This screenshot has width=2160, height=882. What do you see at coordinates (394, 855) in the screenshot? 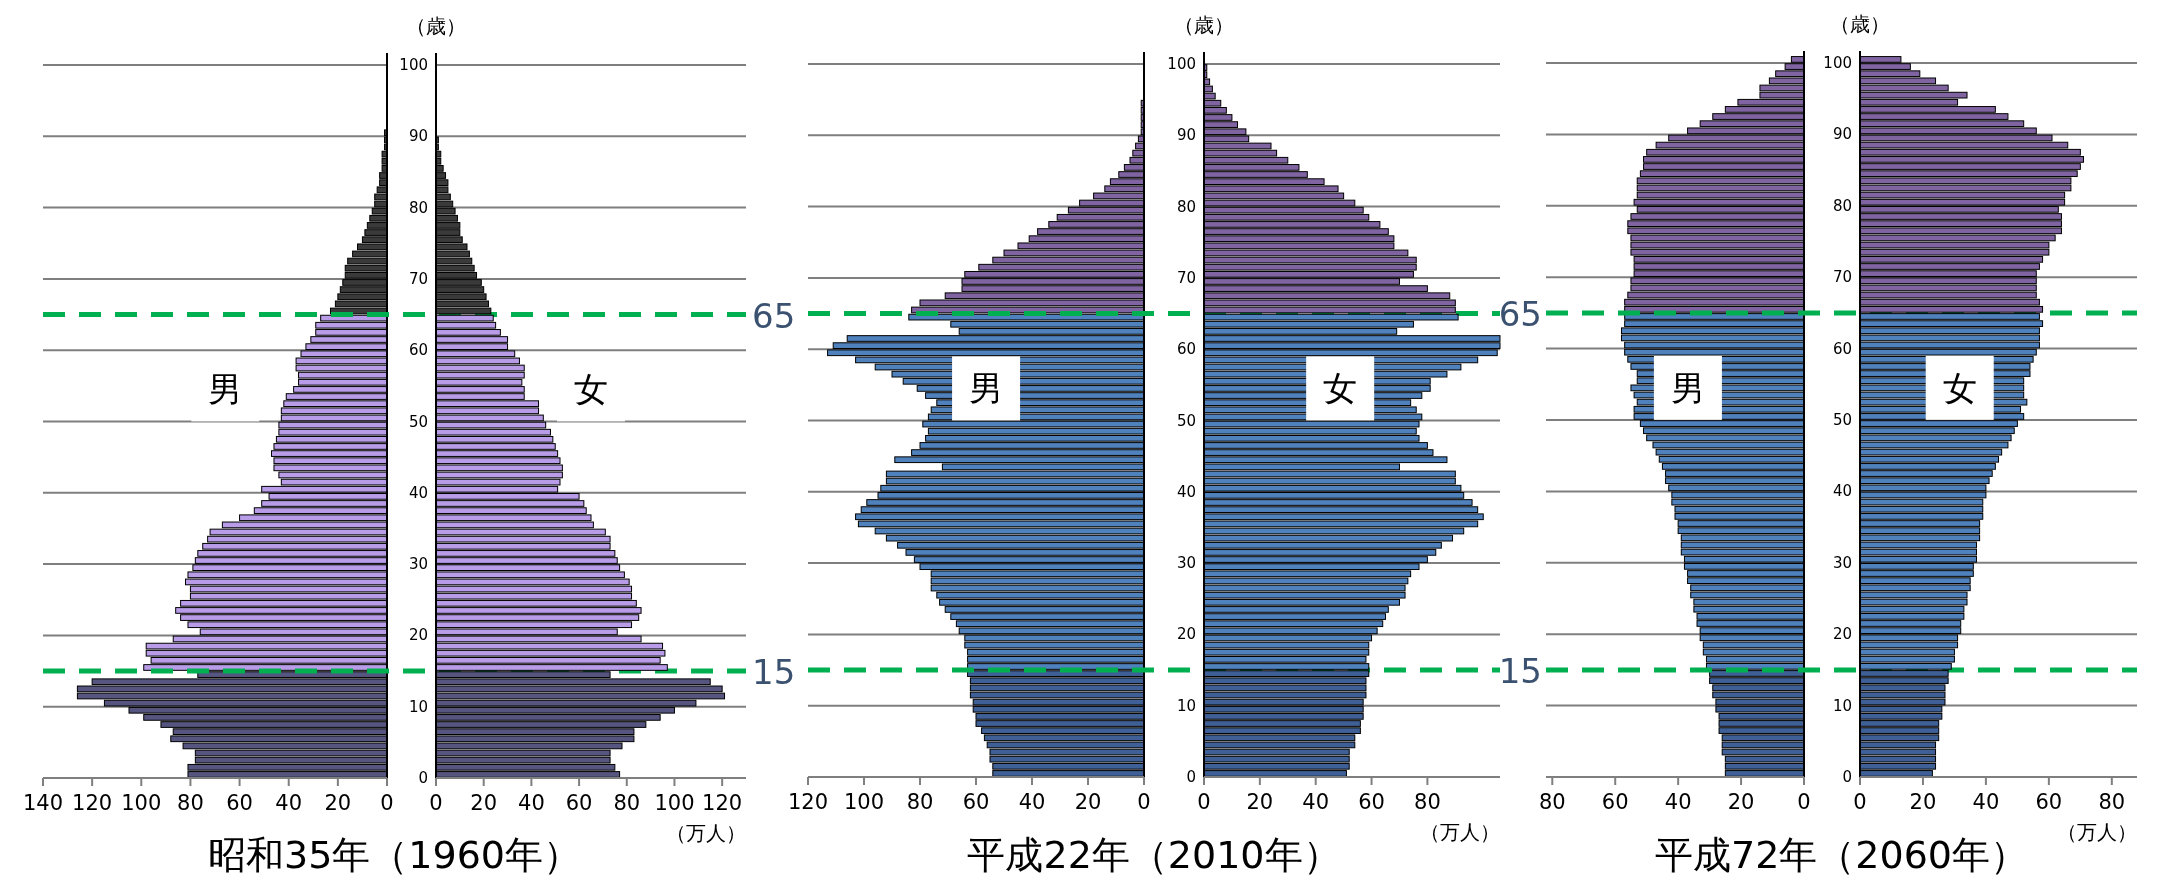
I see `text: 昭和35年（1960年）` at bounding box center [394, 855].